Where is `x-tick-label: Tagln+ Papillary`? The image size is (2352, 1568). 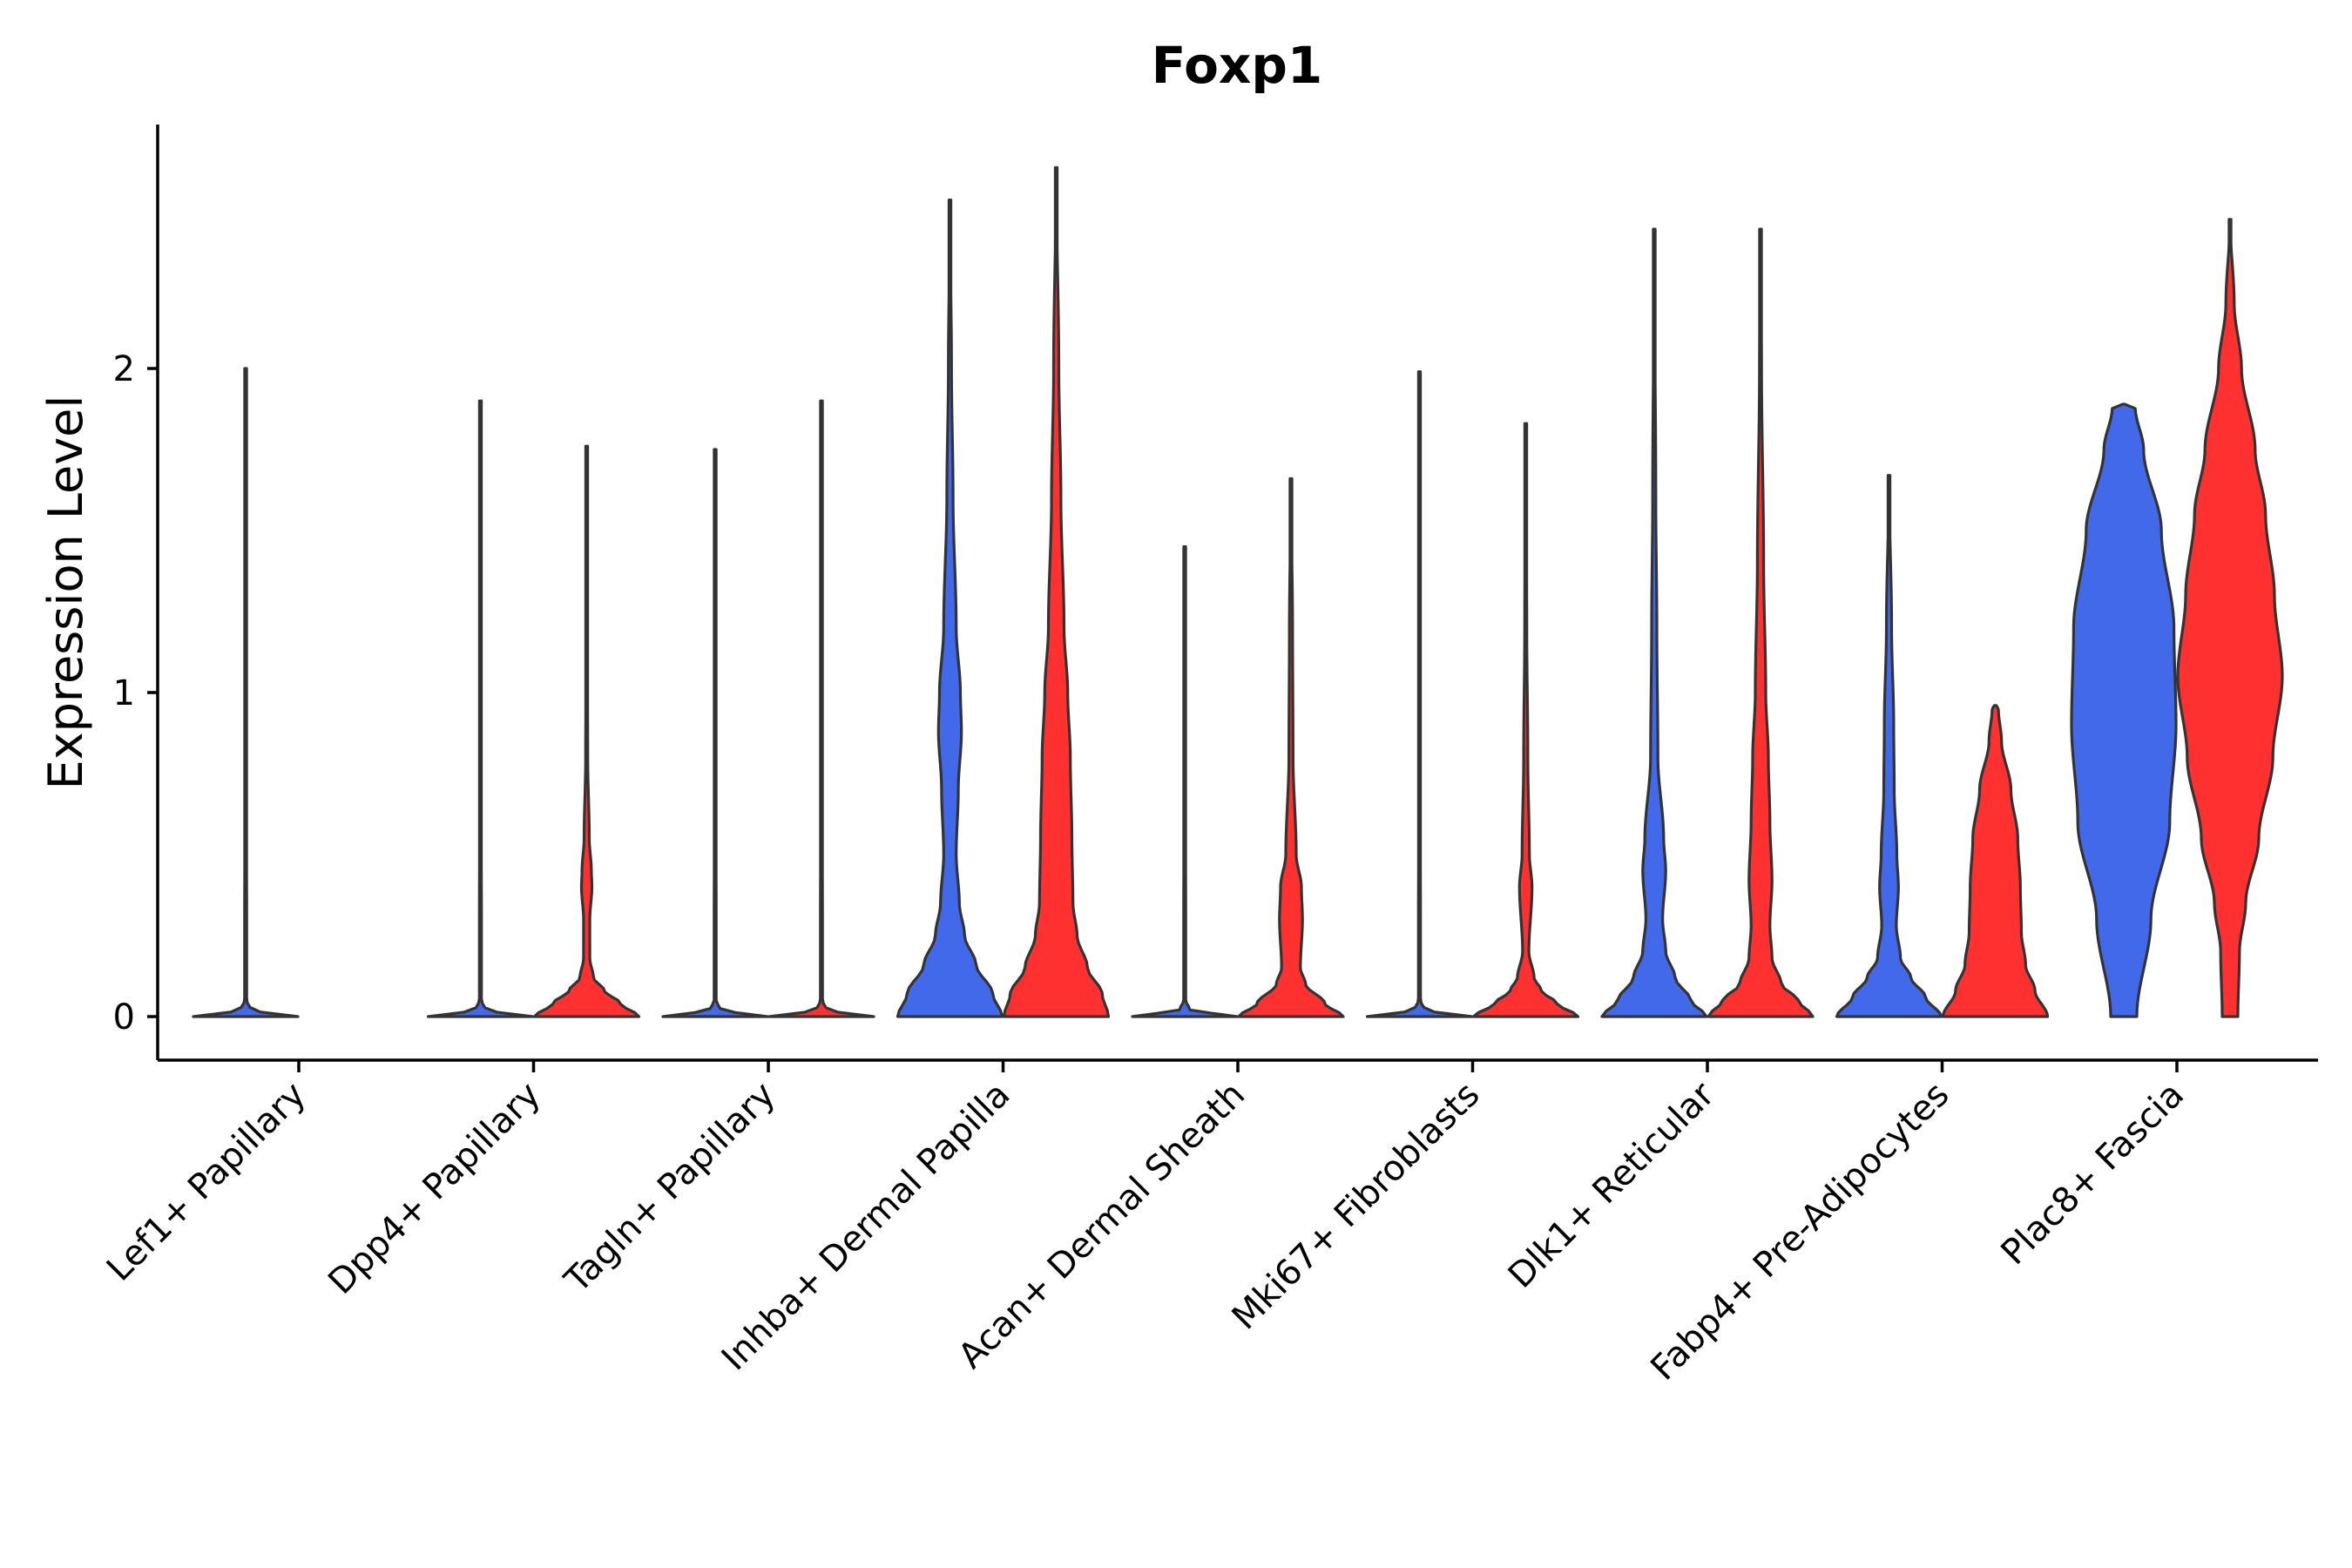
x-tick-label: Tagln+ Papillary is located at coordinates (670, 1188).